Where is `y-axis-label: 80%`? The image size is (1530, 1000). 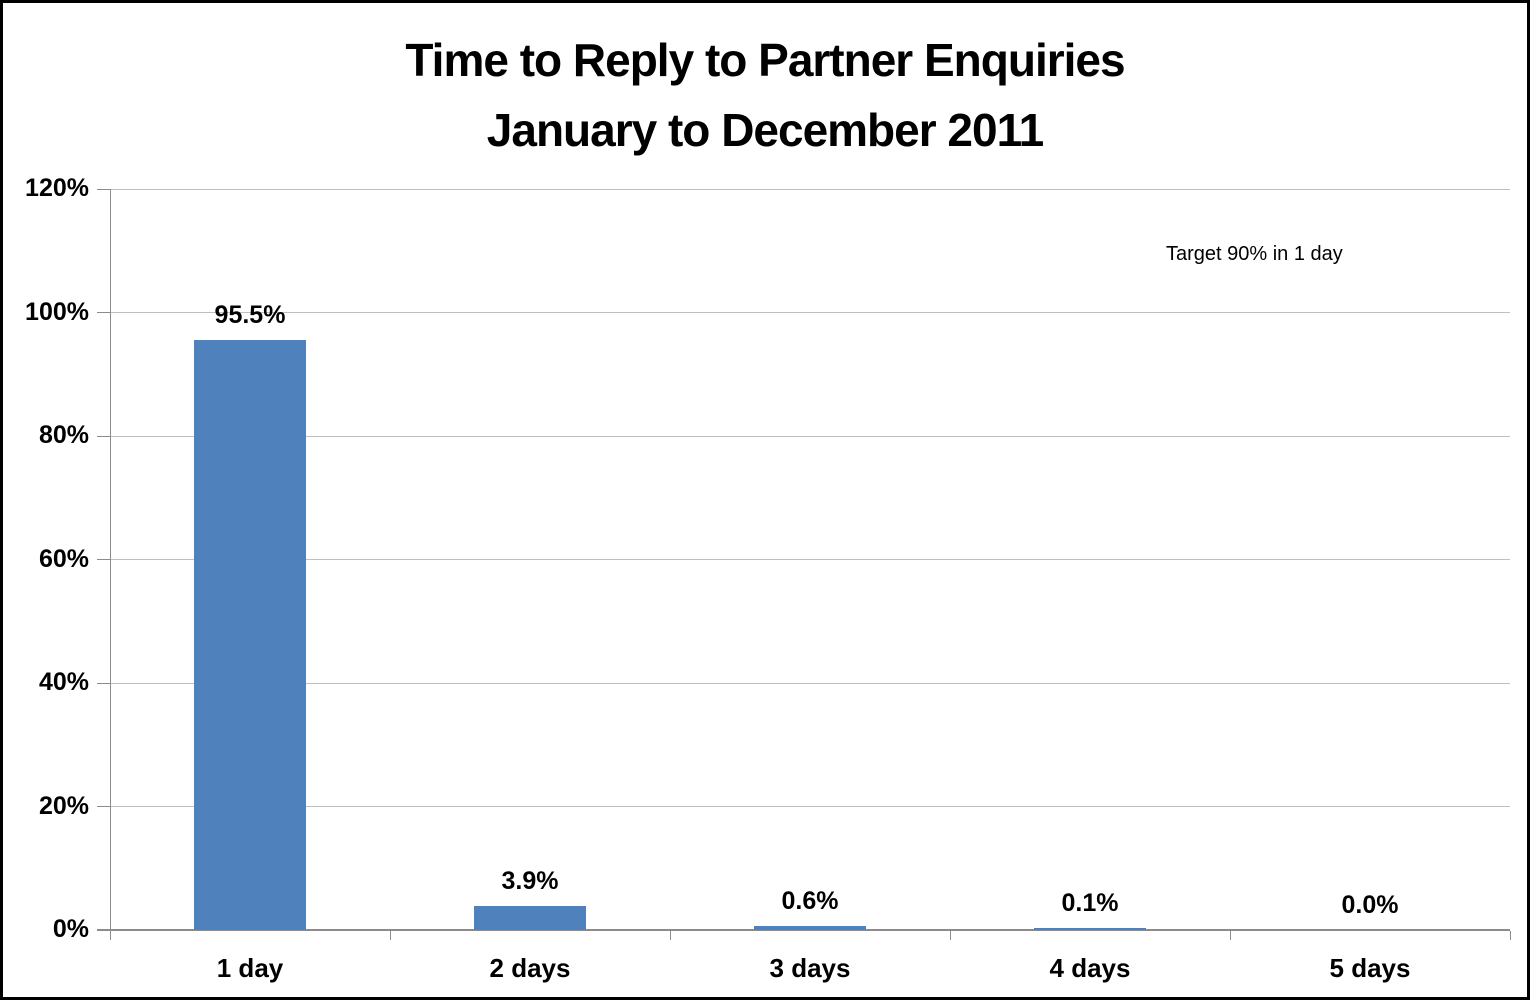
y-axis-label: 80% is located at coordinates (63, 435).